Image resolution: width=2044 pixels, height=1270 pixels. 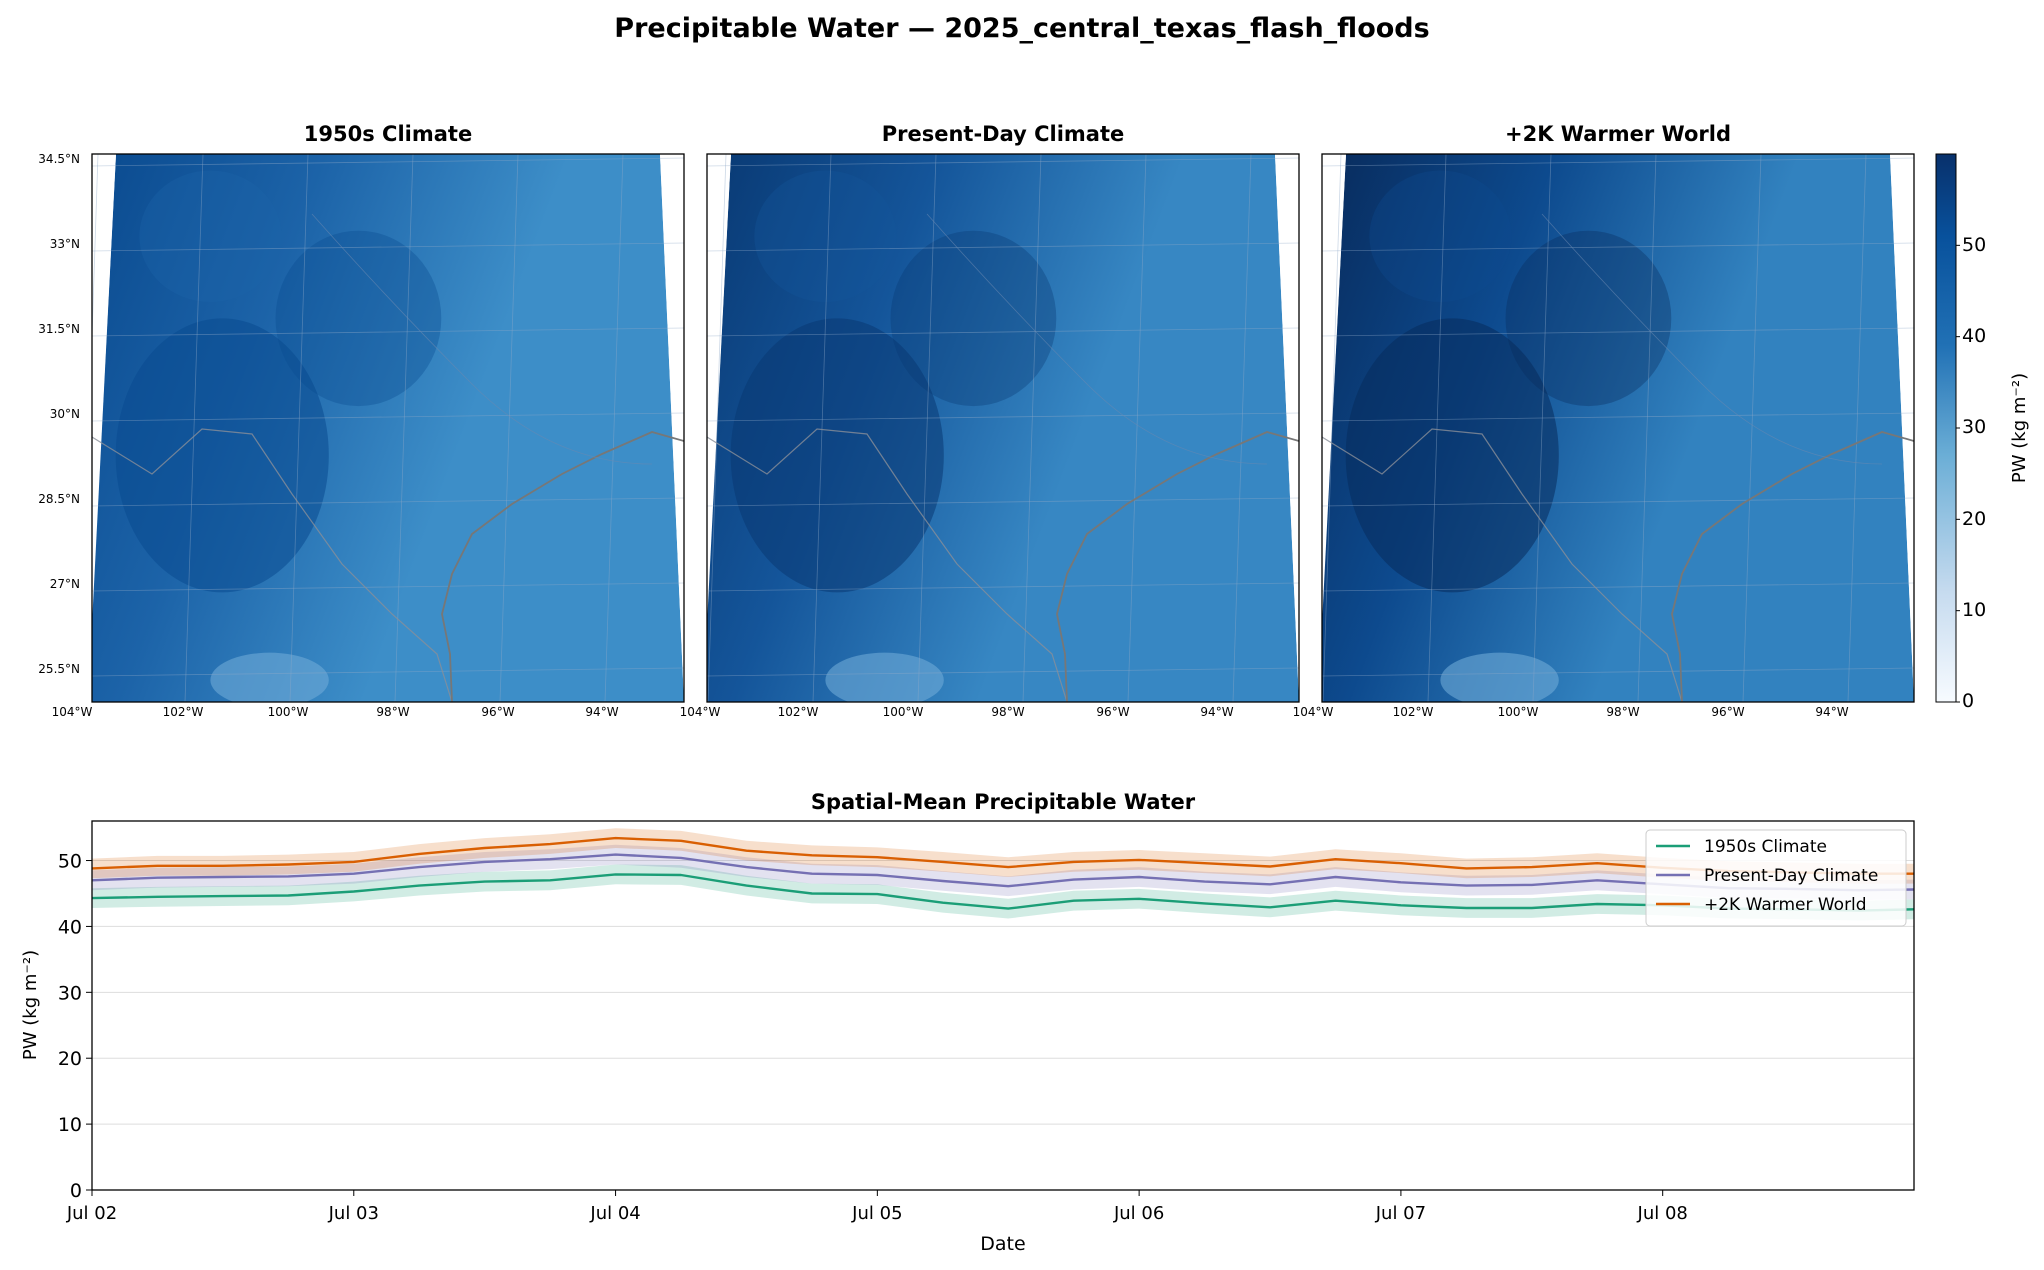 What do you see at coordinates (65, 414) in the screenshot?
I see `lat-tick-label: 30°N` at bounding box center [65, 414].